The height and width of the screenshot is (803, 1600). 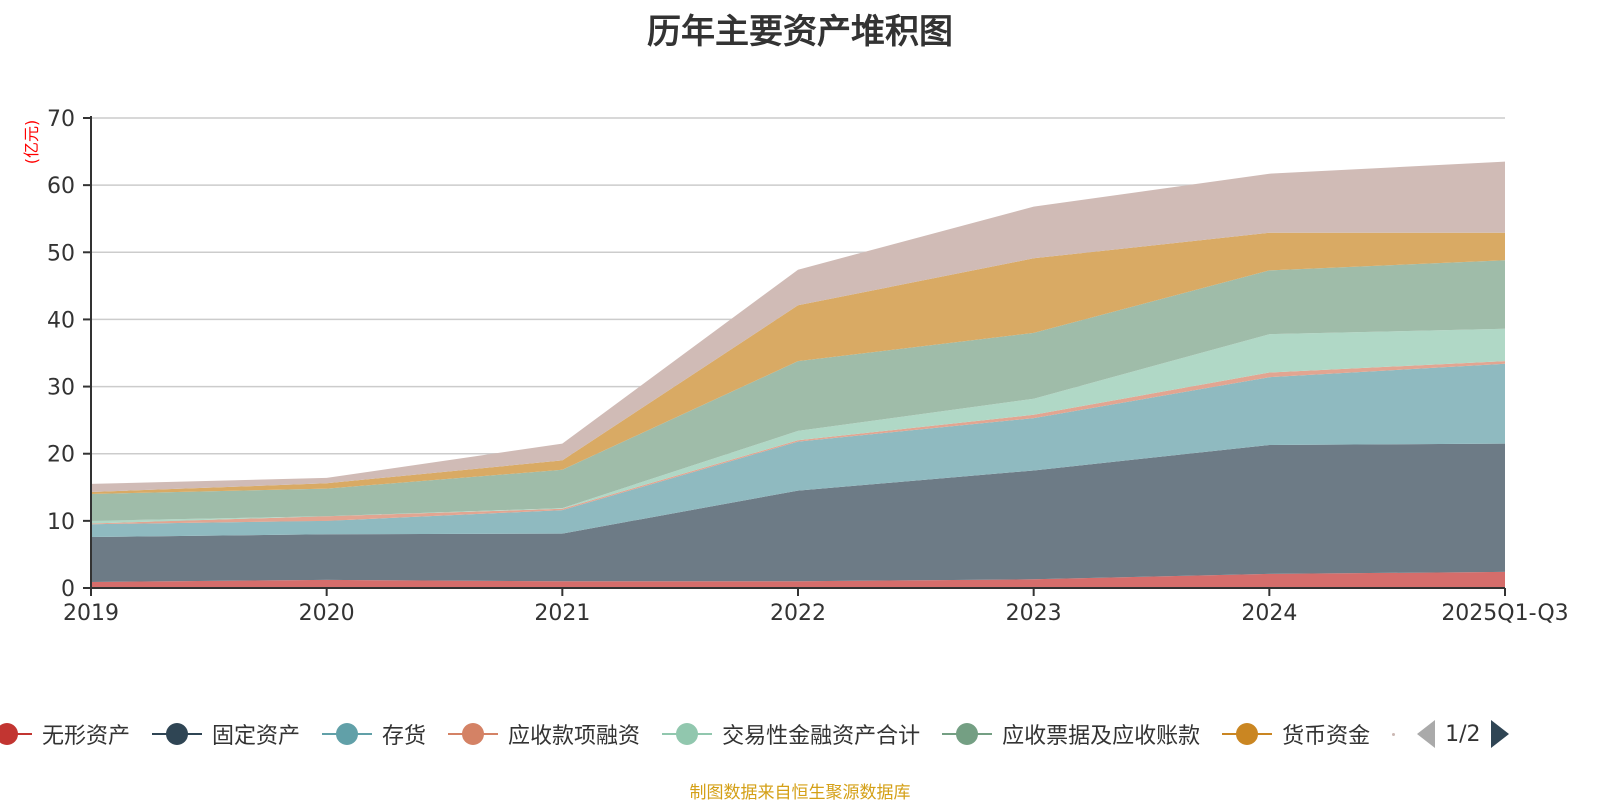 I want to click on x-tick-label: 2020, so click(x=327, y=613).